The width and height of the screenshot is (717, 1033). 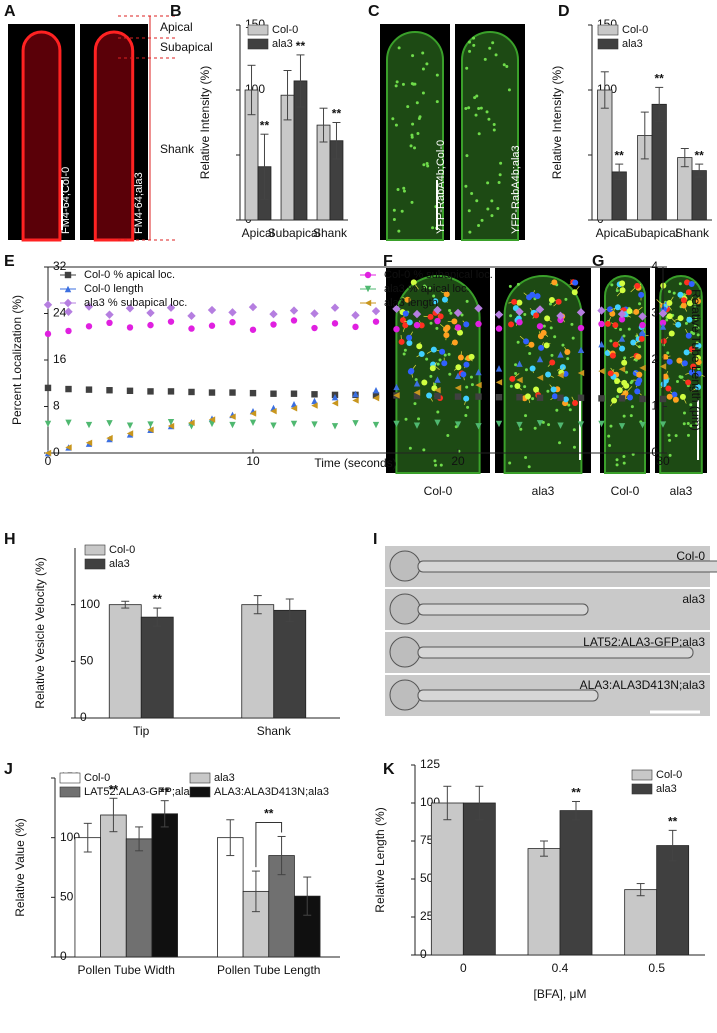 I want to click on panel-label: A, so click(x=10, y=11).